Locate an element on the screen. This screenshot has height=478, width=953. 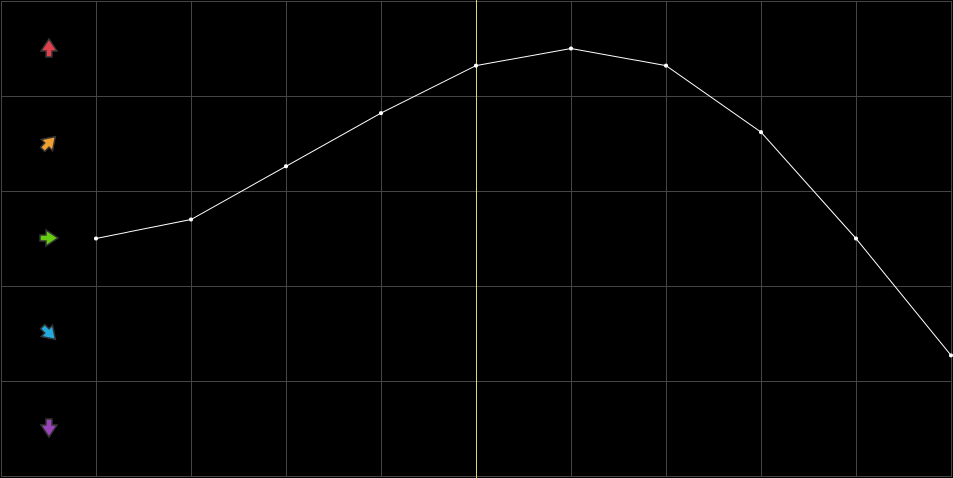
arrow-down-icon is located at coordinates (49, 428).